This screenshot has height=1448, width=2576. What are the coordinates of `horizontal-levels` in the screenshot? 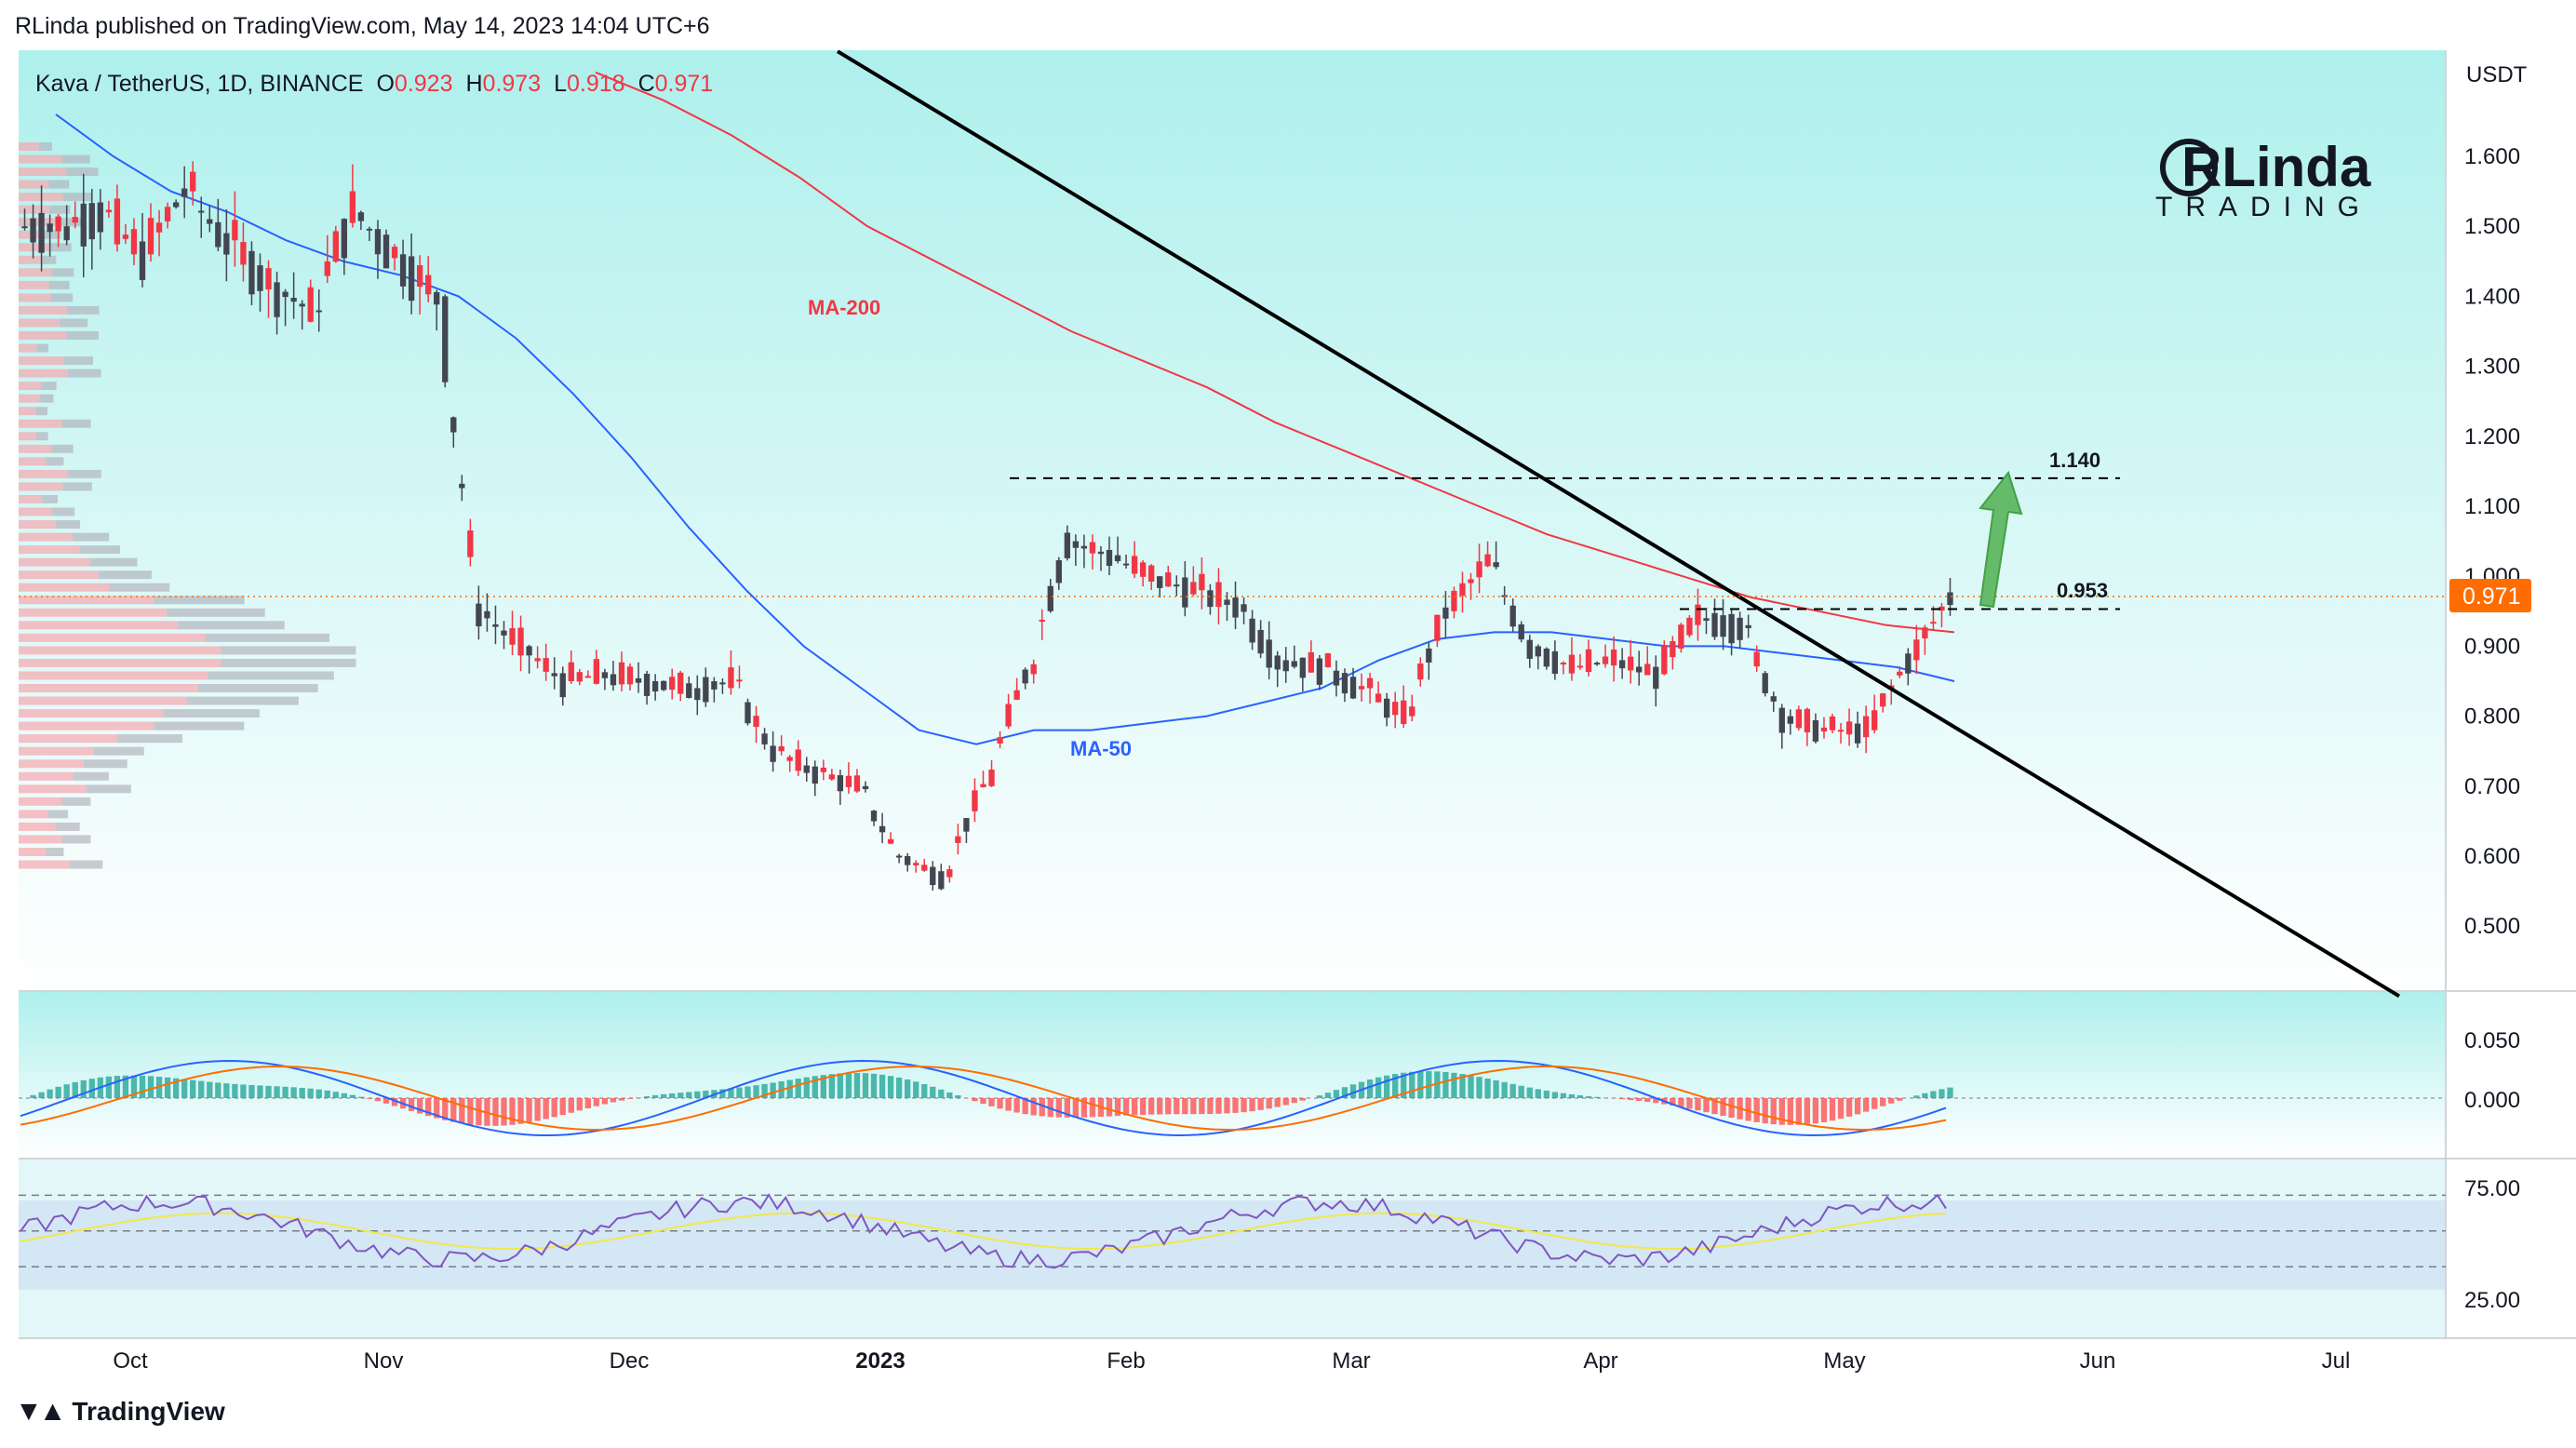 It's located at (1232, 543).